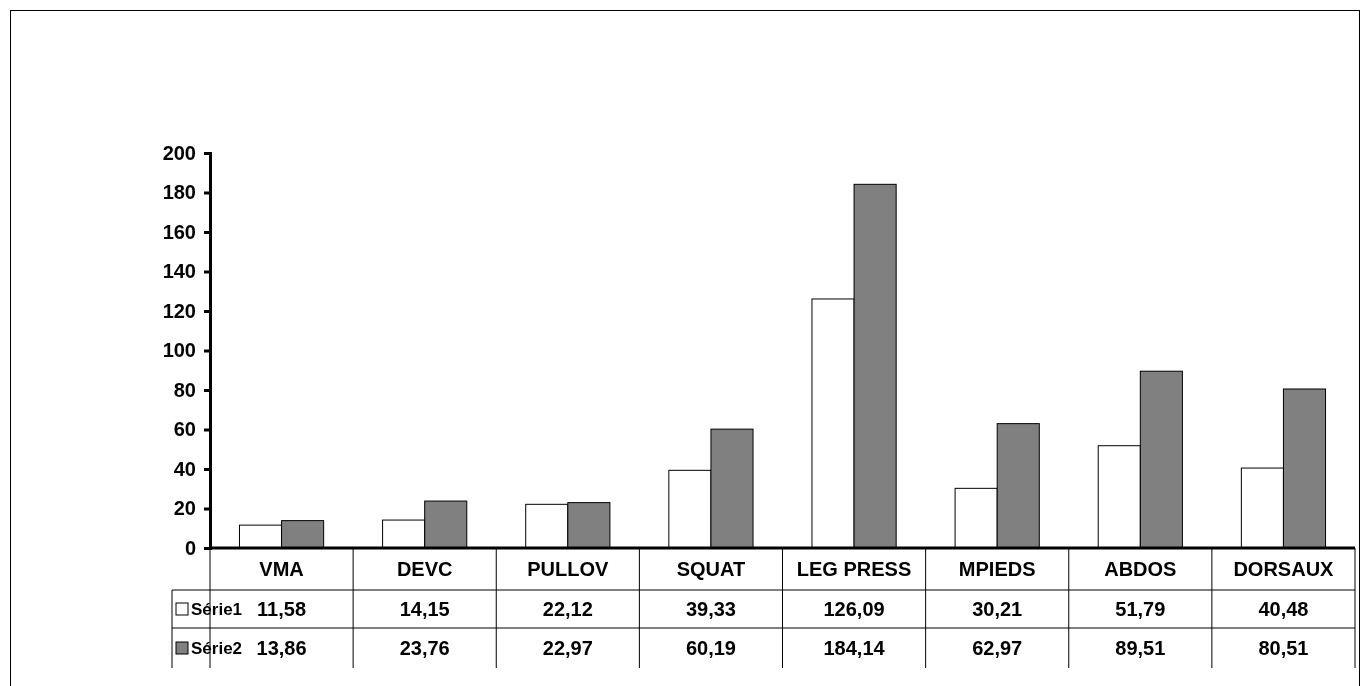 The width and height of the screenshot is (1360, 686). I want to click on x-tick-label: MPIEDS, so click(997, 569).